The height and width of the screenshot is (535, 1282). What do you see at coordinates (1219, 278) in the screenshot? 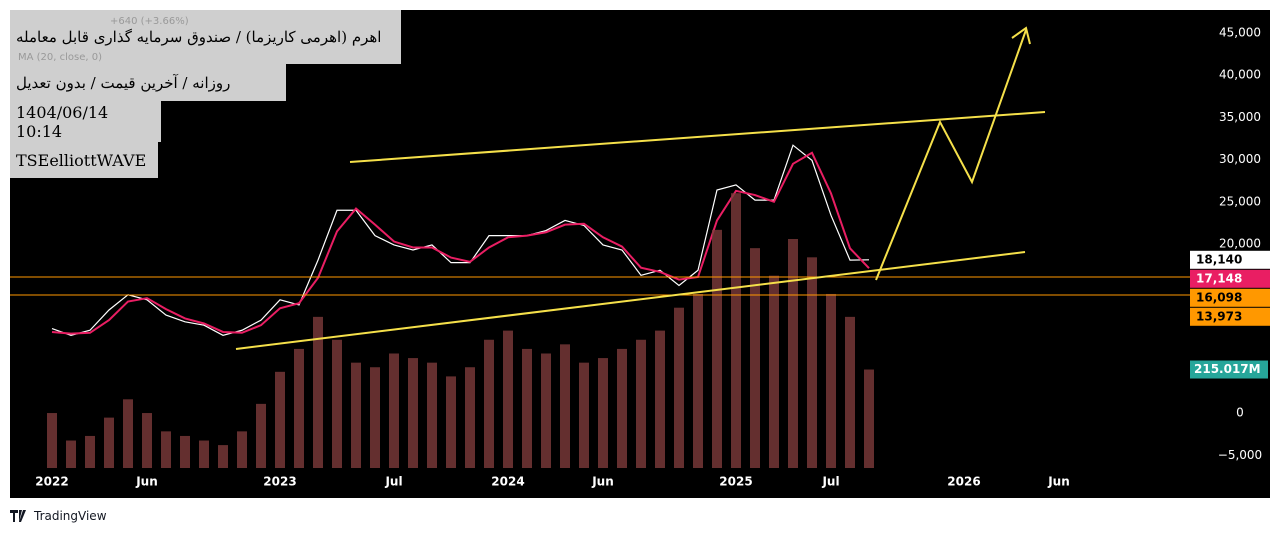
I see `price-badge-label: 17,148` at bounding box center [1219, 278].